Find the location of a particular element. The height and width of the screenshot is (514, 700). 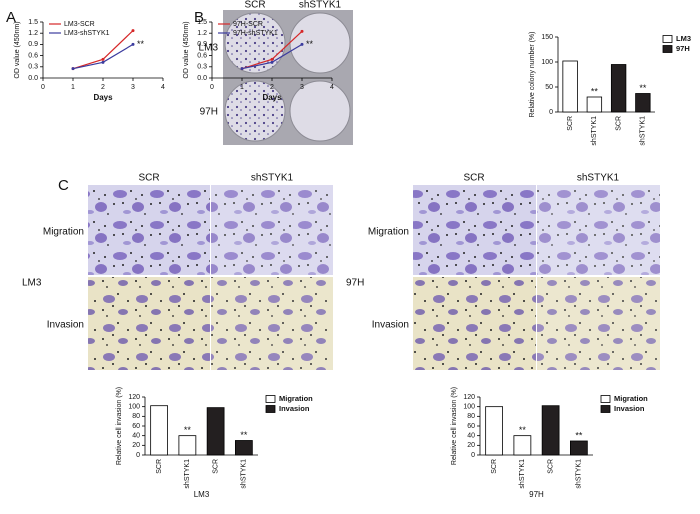

y-tick-label: 40 is located at coordinates (471, 436).